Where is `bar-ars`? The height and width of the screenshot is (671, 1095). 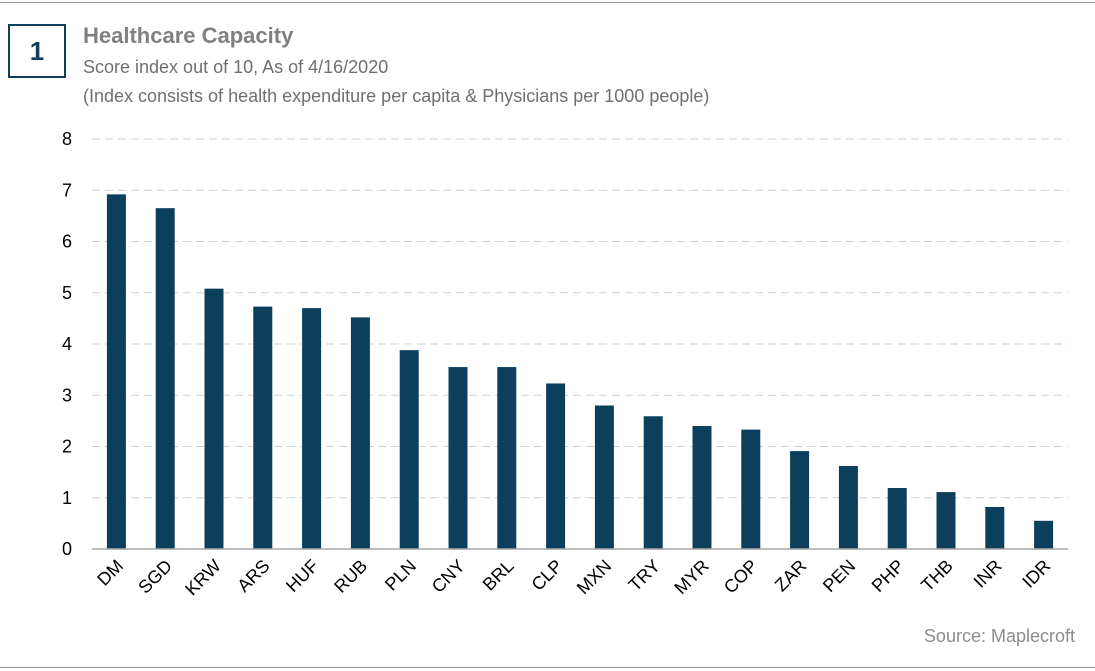
bar-ars is located at coordinates (263, 427).